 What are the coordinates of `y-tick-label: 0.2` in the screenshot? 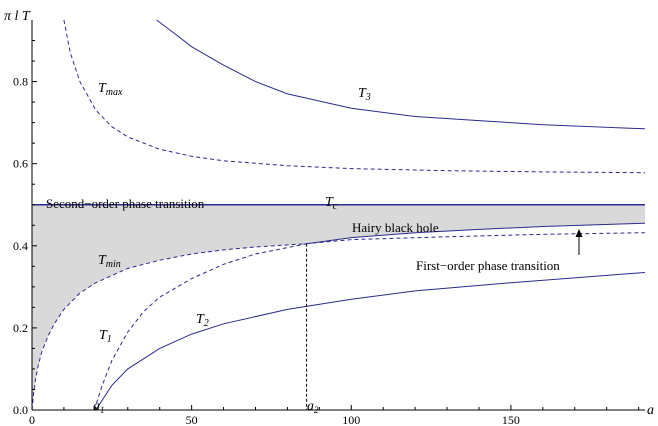 It's located at (20, 328).